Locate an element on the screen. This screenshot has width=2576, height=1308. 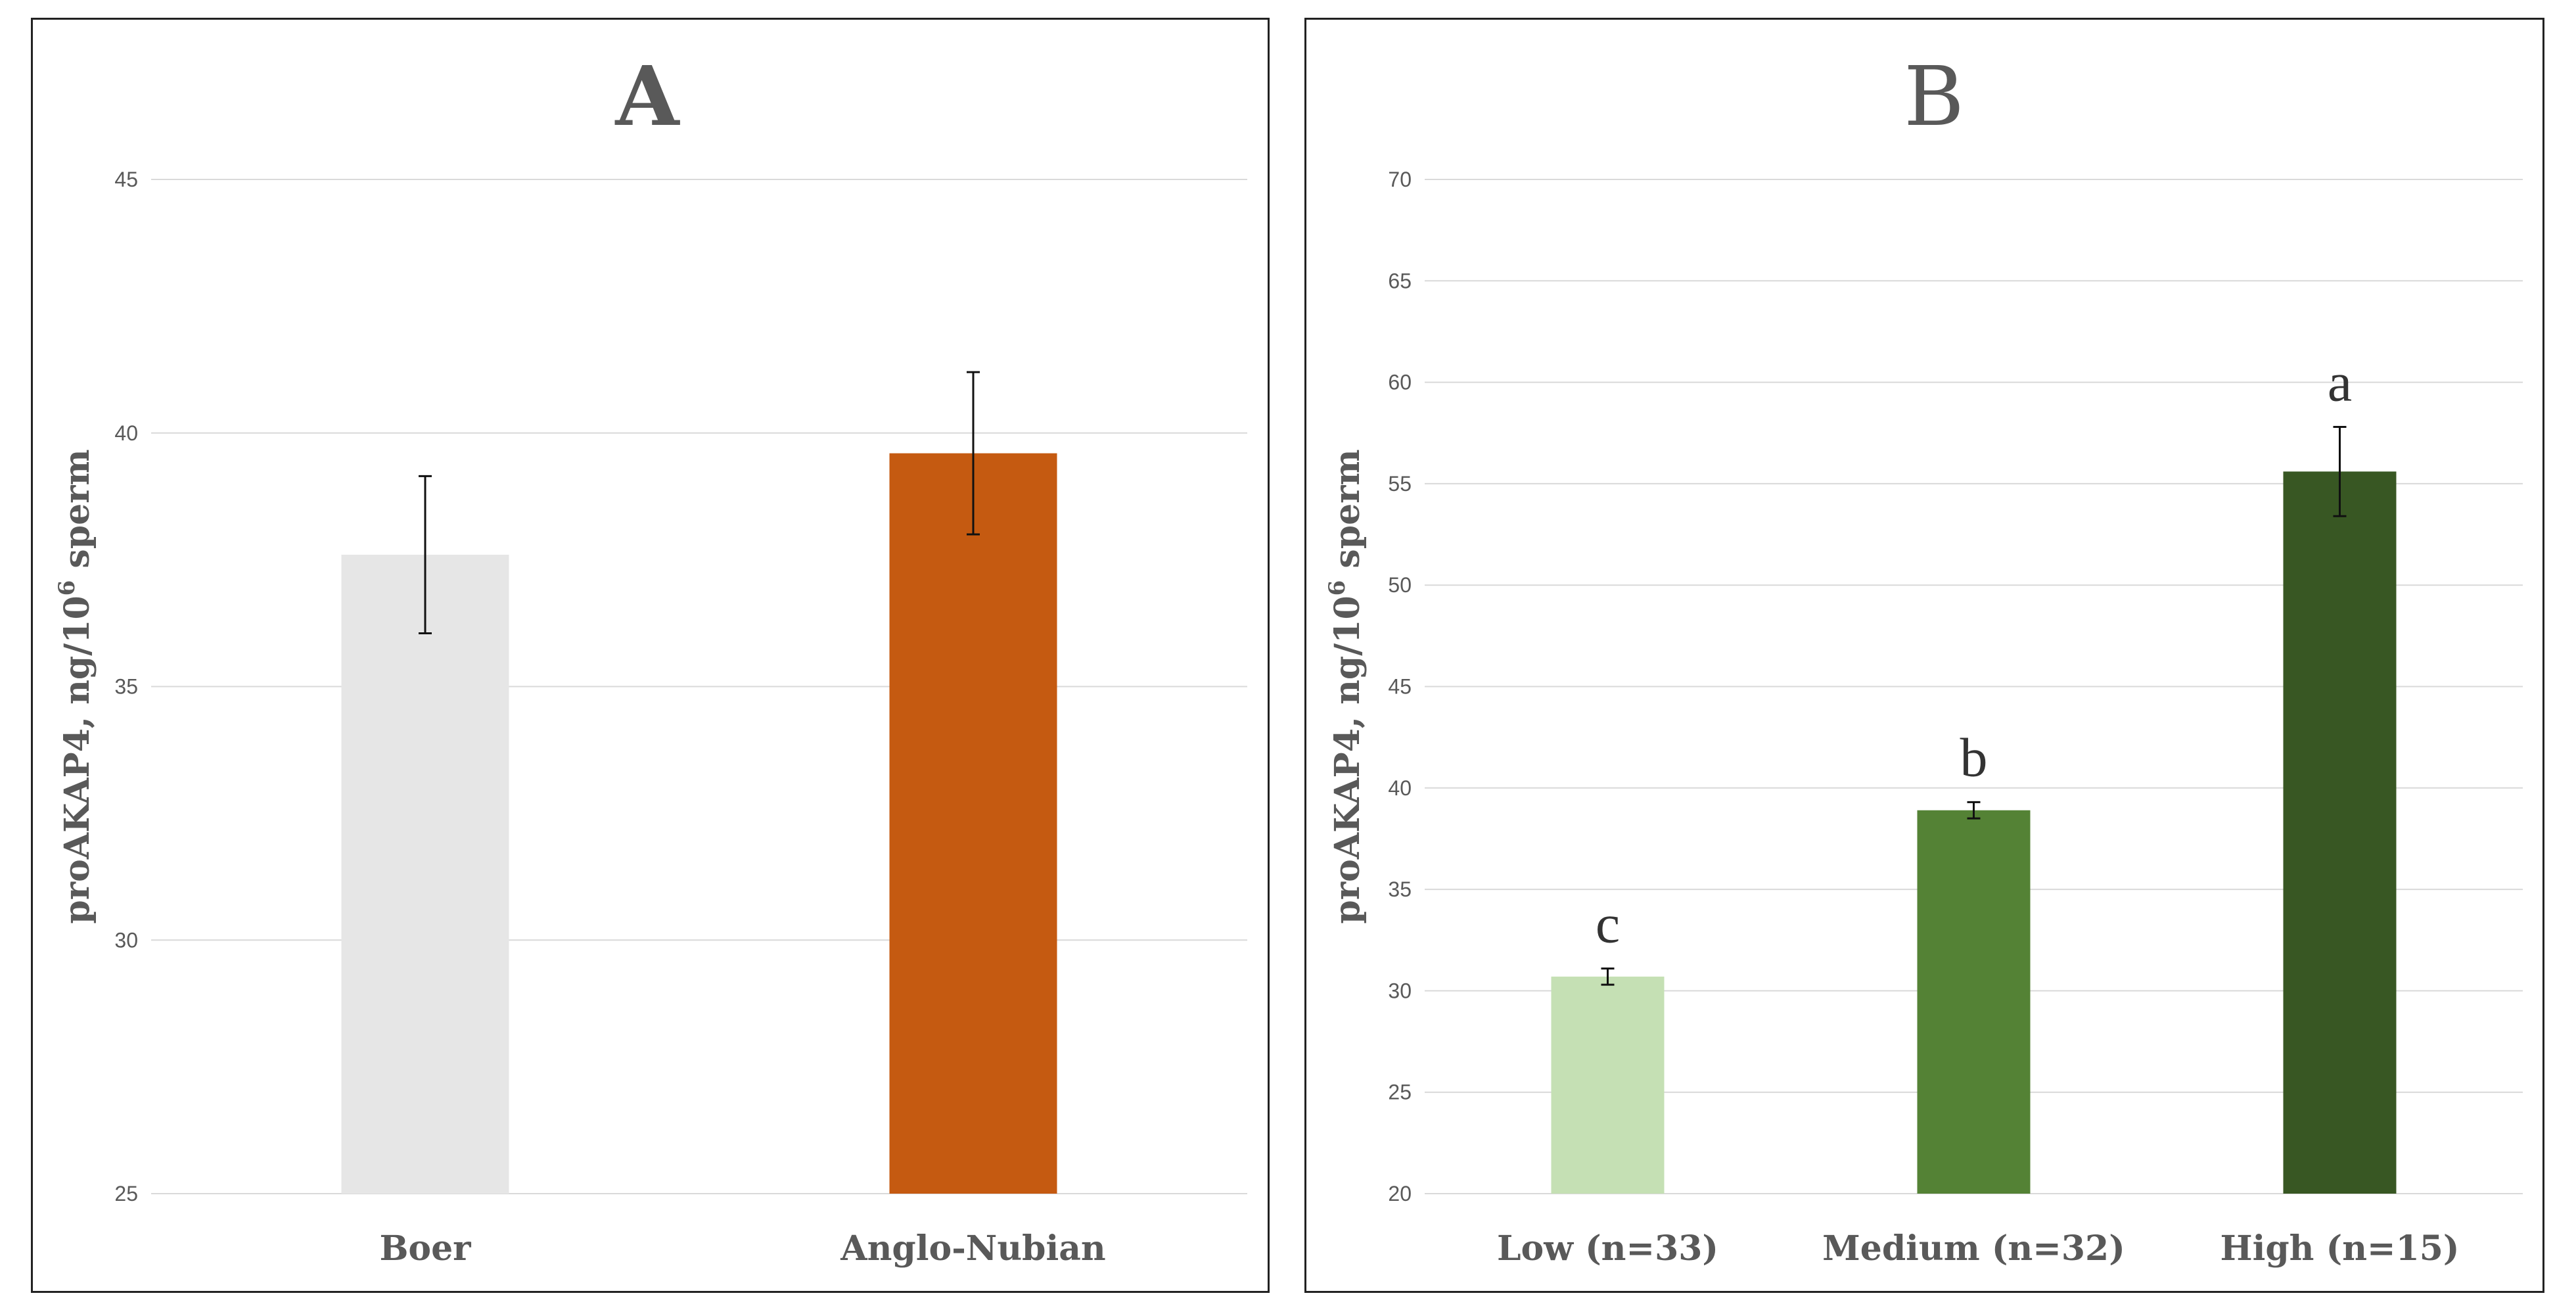
bar-anglo-nubian is located at coordinates (973, 823).